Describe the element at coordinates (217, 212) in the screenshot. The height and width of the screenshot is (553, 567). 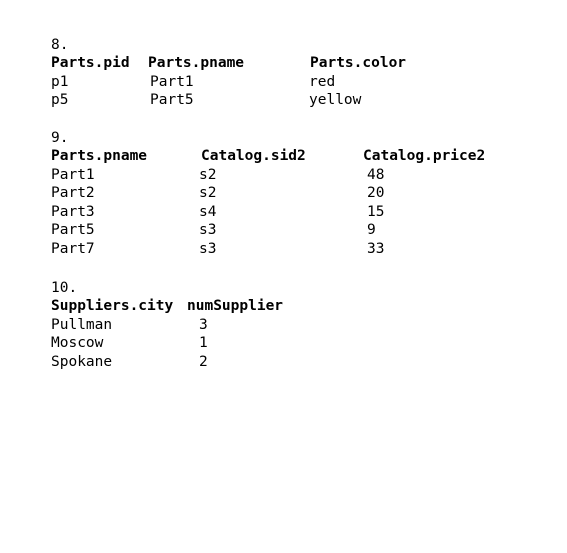
I see `table-row: Part3 s4 15` at that location.